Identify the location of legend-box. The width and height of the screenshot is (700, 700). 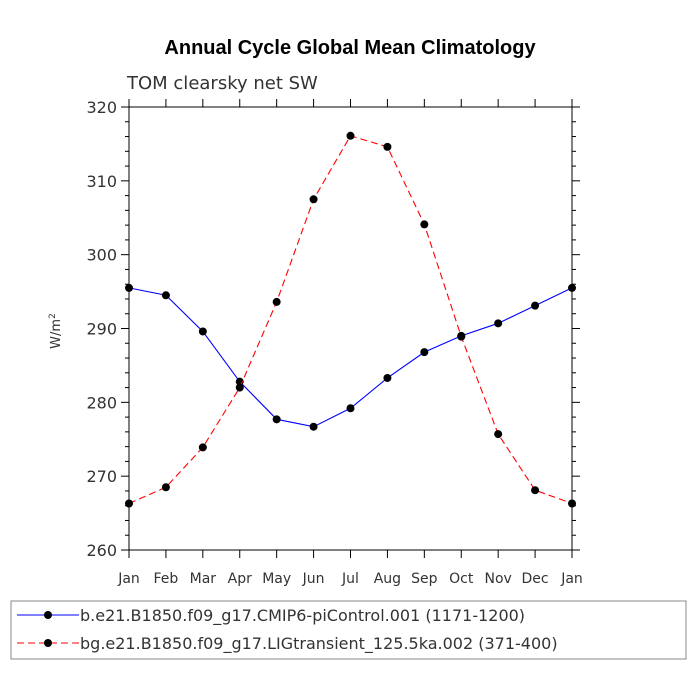
(348, 630).